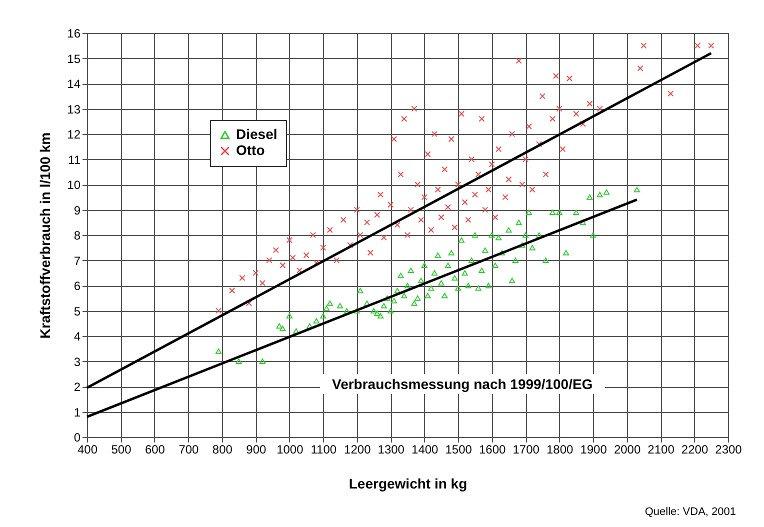 The height and width of the screenshot is (527, 764). I want to click on y-axis-title: Kraftstoffverbrauch in l/100 km, so click(45, 235).